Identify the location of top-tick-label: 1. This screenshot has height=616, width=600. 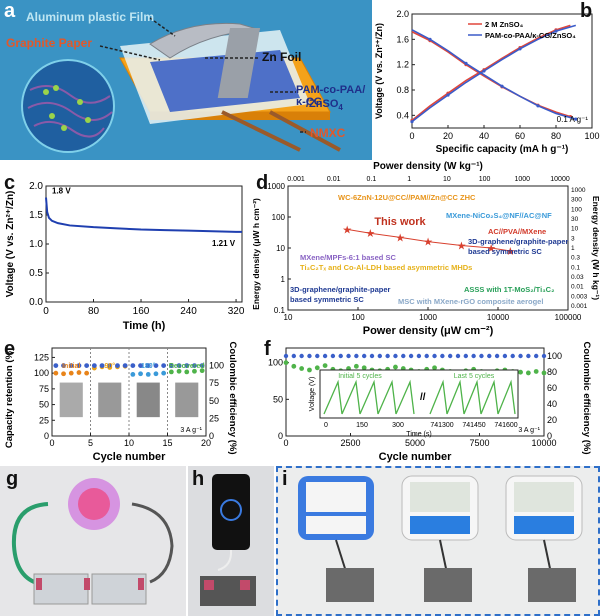
(409, 179).